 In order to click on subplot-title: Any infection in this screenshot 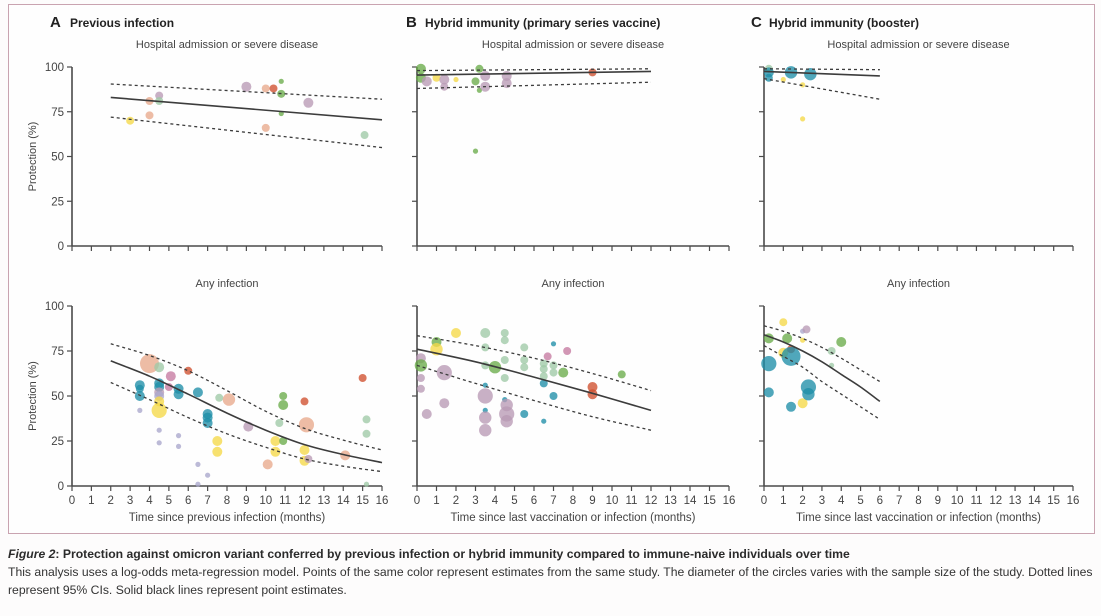, I will do `click(227, 284)`.